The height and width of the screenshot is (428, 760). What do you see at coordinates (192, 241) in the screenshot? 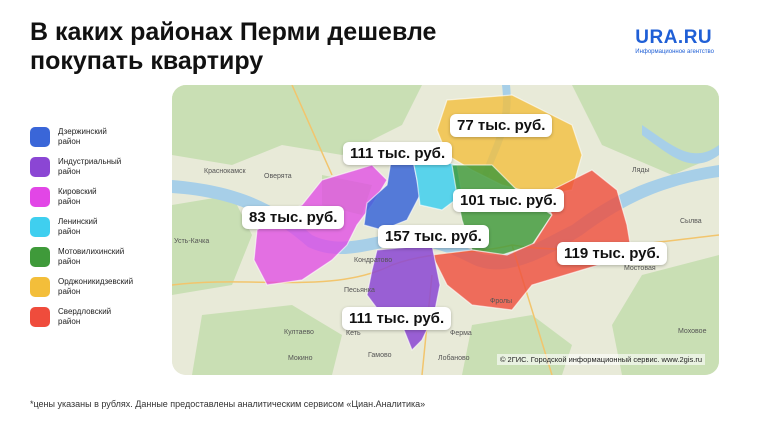
I see `place-usthachka: Усть-Качка` at bounding box center [192, 241].